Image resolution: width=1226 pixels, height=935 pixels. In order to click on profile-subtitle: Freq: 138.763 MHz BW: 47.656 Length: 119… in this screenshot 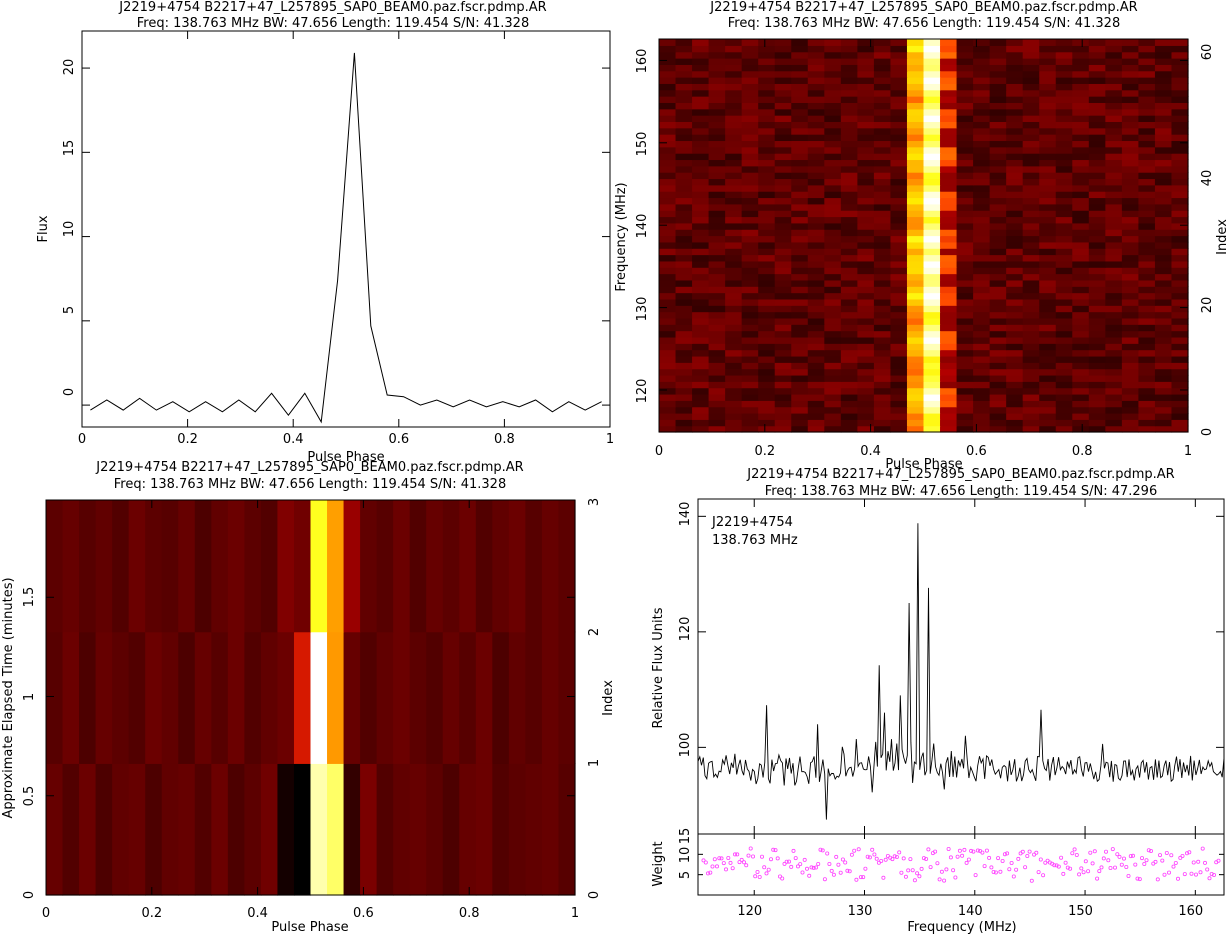, I will do `click(333, 23)`.